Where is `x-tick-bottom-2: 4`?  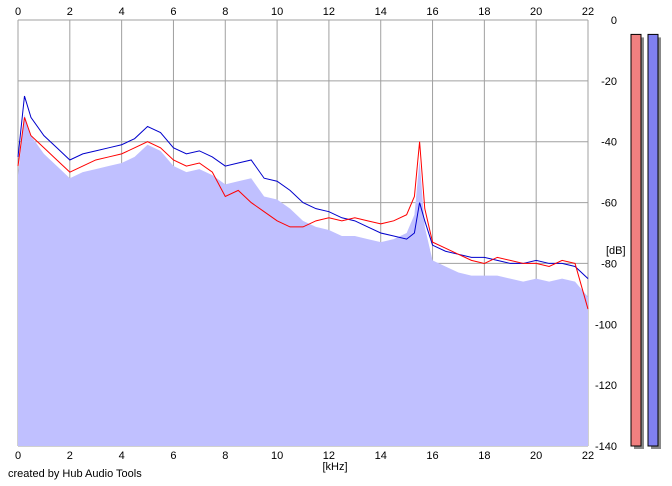 x-tick-bottom-2: 4 is located at coordinates (122, 456).